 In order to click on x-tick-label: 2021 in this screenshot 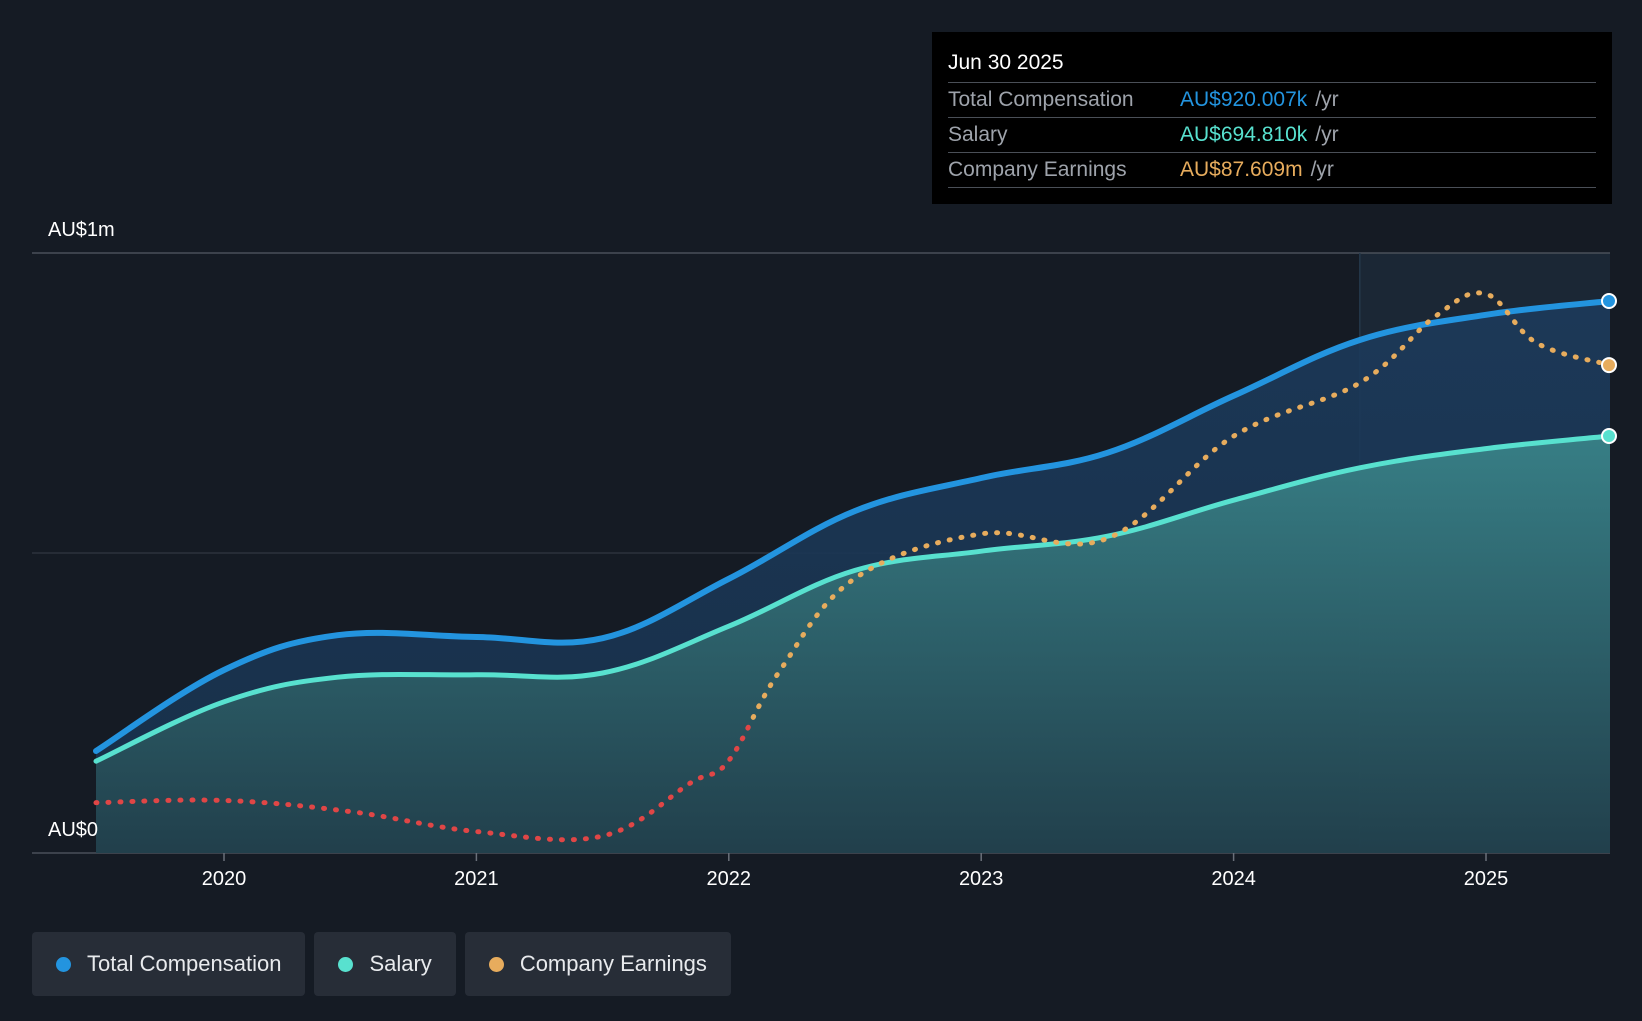, I will do `click(476, 879)`.